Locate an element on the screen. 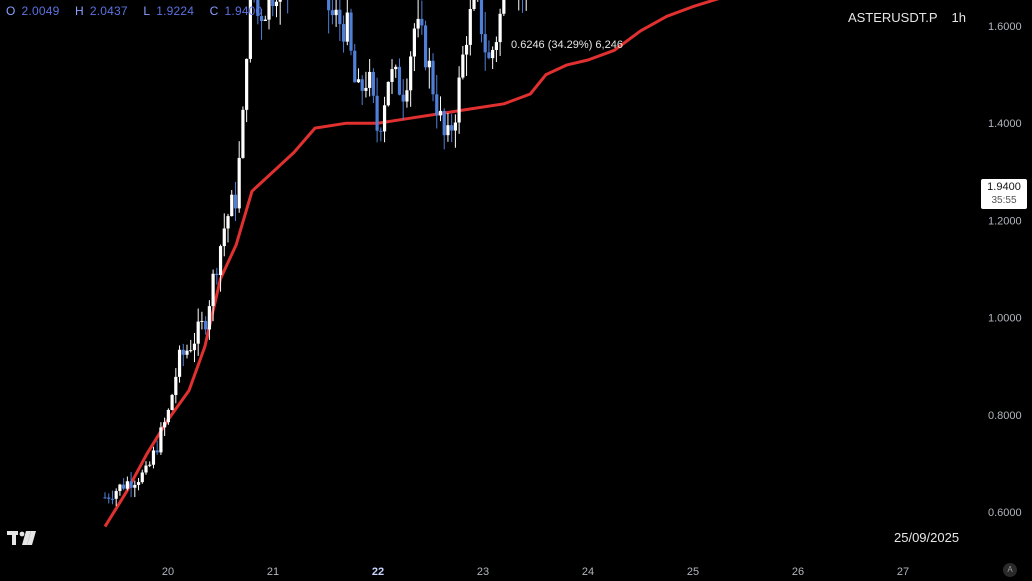  ohlc-readout: O 2.0049 H 2.0437 L 1.9224 C 1.9400 is located at coordinates (140, 11).